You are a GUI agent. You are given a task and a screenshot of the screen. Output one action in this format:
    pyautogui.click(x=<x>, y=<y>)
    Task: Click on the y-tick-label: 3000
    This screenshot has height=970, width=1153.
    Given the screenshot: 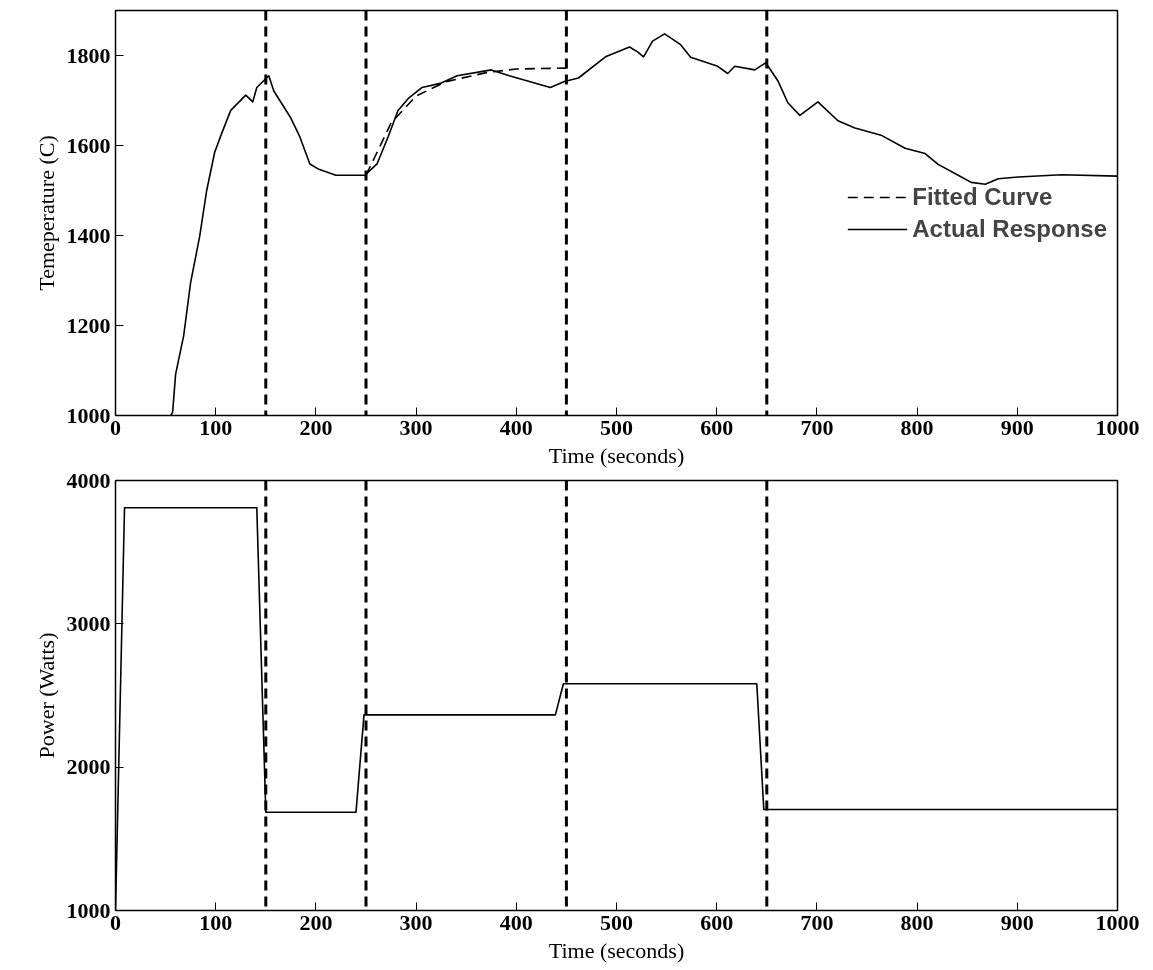 What is the action you would take?
    pyautogui.click(x=88, y=623)
    